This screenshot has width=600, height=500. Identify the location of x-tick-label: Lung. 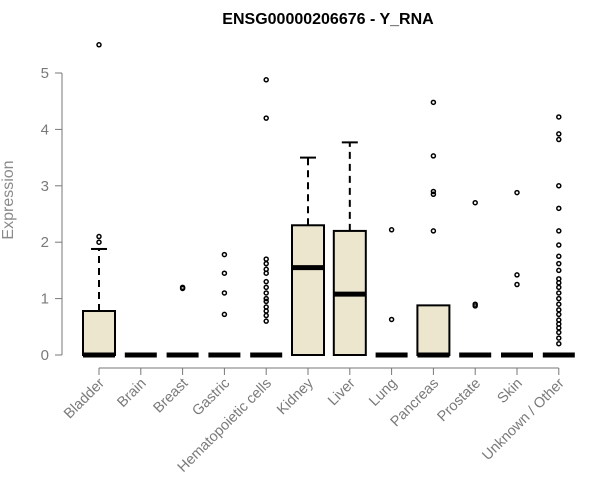
(383, 393).